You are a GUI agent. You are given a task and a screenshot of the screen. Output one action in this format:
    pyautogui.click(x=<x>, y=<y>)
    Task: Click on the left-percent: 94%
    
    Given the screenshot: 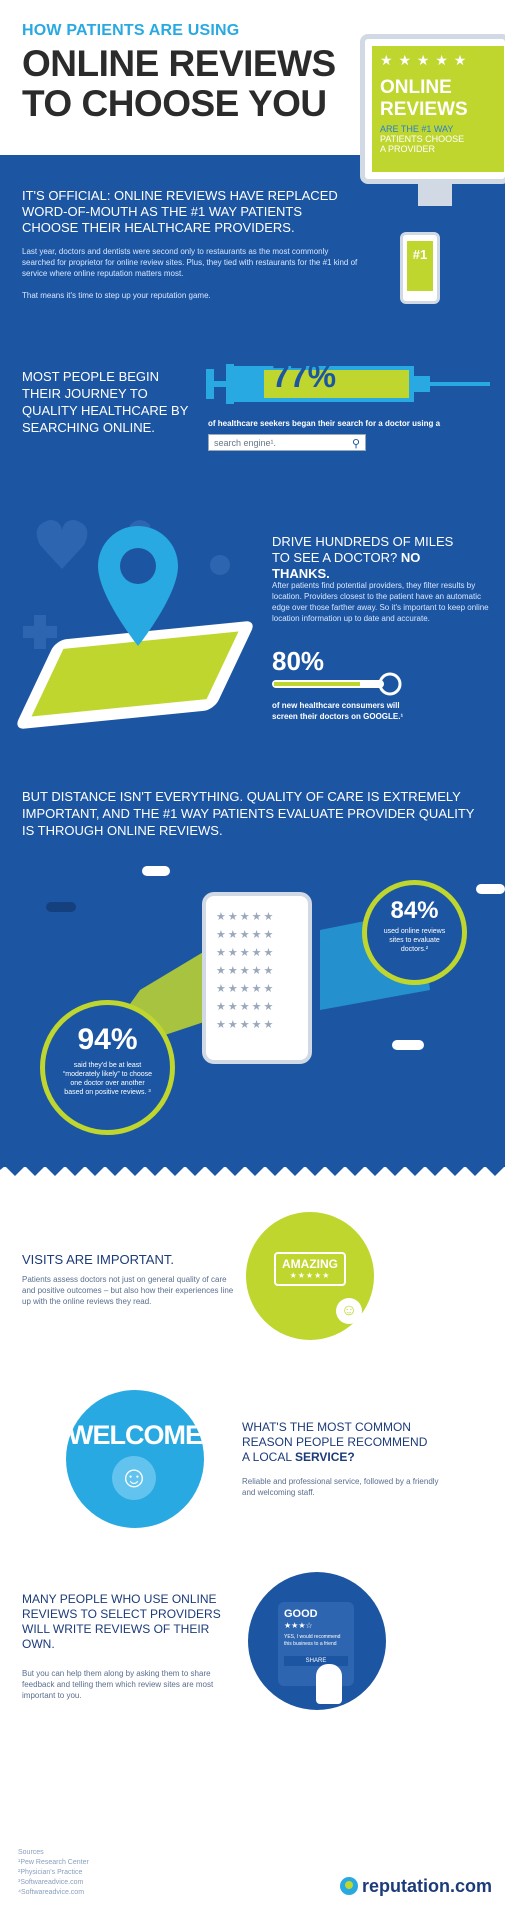 What is the action you would take?
    pyautogui.click(x=107, y=1039)
    